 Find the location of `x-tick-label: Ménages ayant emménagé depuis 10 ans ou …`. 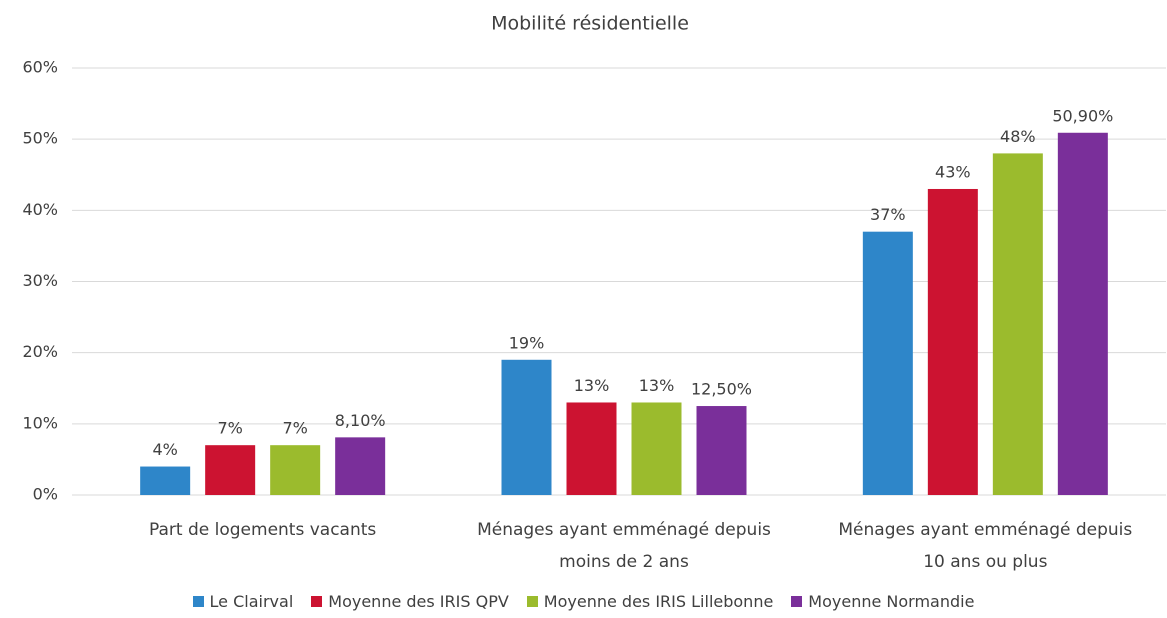

x-tick-label: Ménages ayant emménagé depuis 10 ans ou … is located at coordinates (985, 546).